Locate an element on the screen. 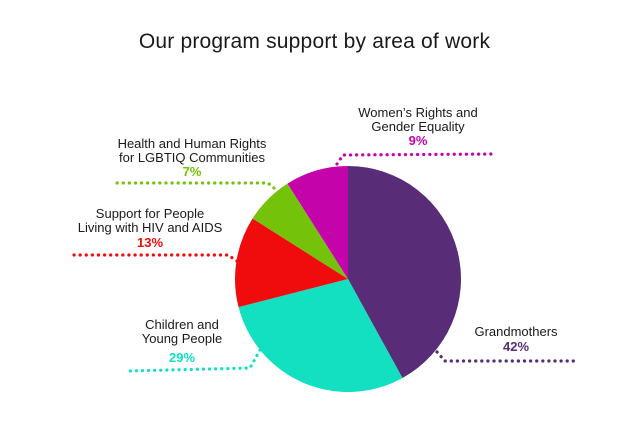  leader-line-health-and-human-rights-for-lgbtiq-communities is located at coordinates (193, 185).